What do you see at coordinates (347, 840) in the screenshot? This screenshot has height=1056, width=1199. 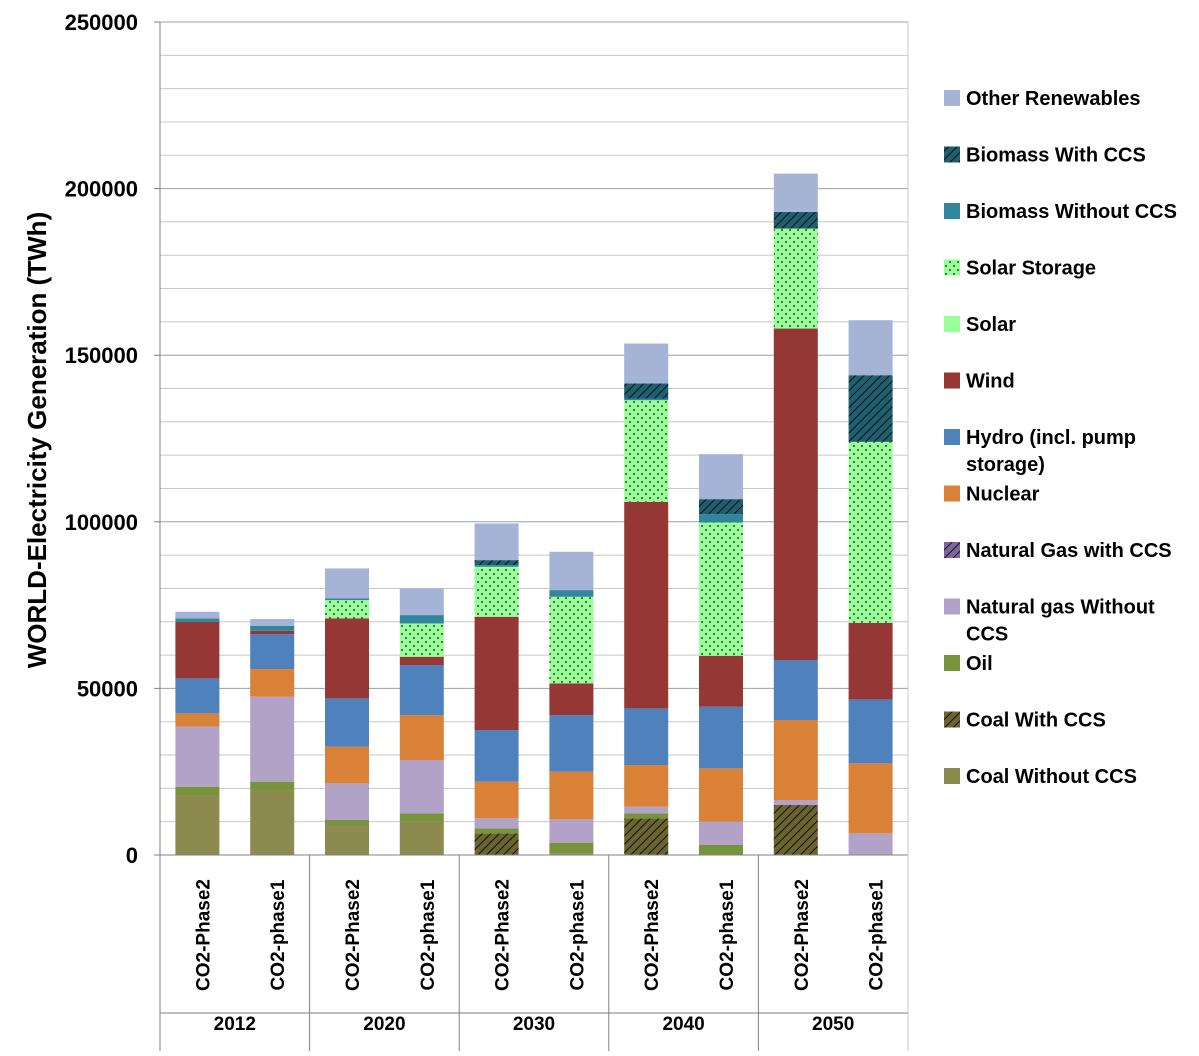 I see `bar-segment-2020-co2-phase2-coal-without-ccs` at bounding box center [347, 840].